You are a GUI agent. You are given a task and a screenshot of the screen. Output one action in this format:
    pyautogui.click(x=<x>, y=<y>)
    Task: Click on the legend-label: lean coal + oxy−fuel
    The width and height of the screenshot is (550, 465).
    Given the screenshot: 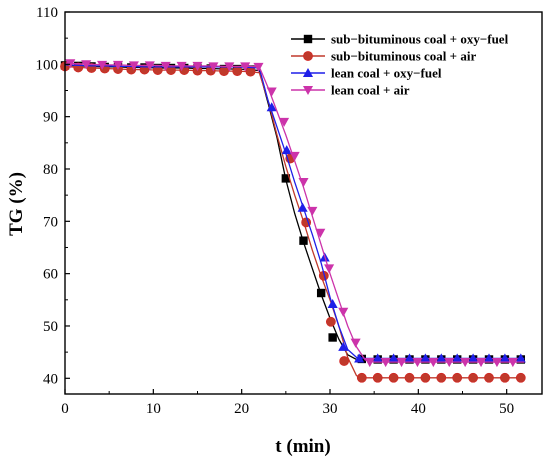 What is the action you would take?
    pyautogui.click(x=386, y=73)
    